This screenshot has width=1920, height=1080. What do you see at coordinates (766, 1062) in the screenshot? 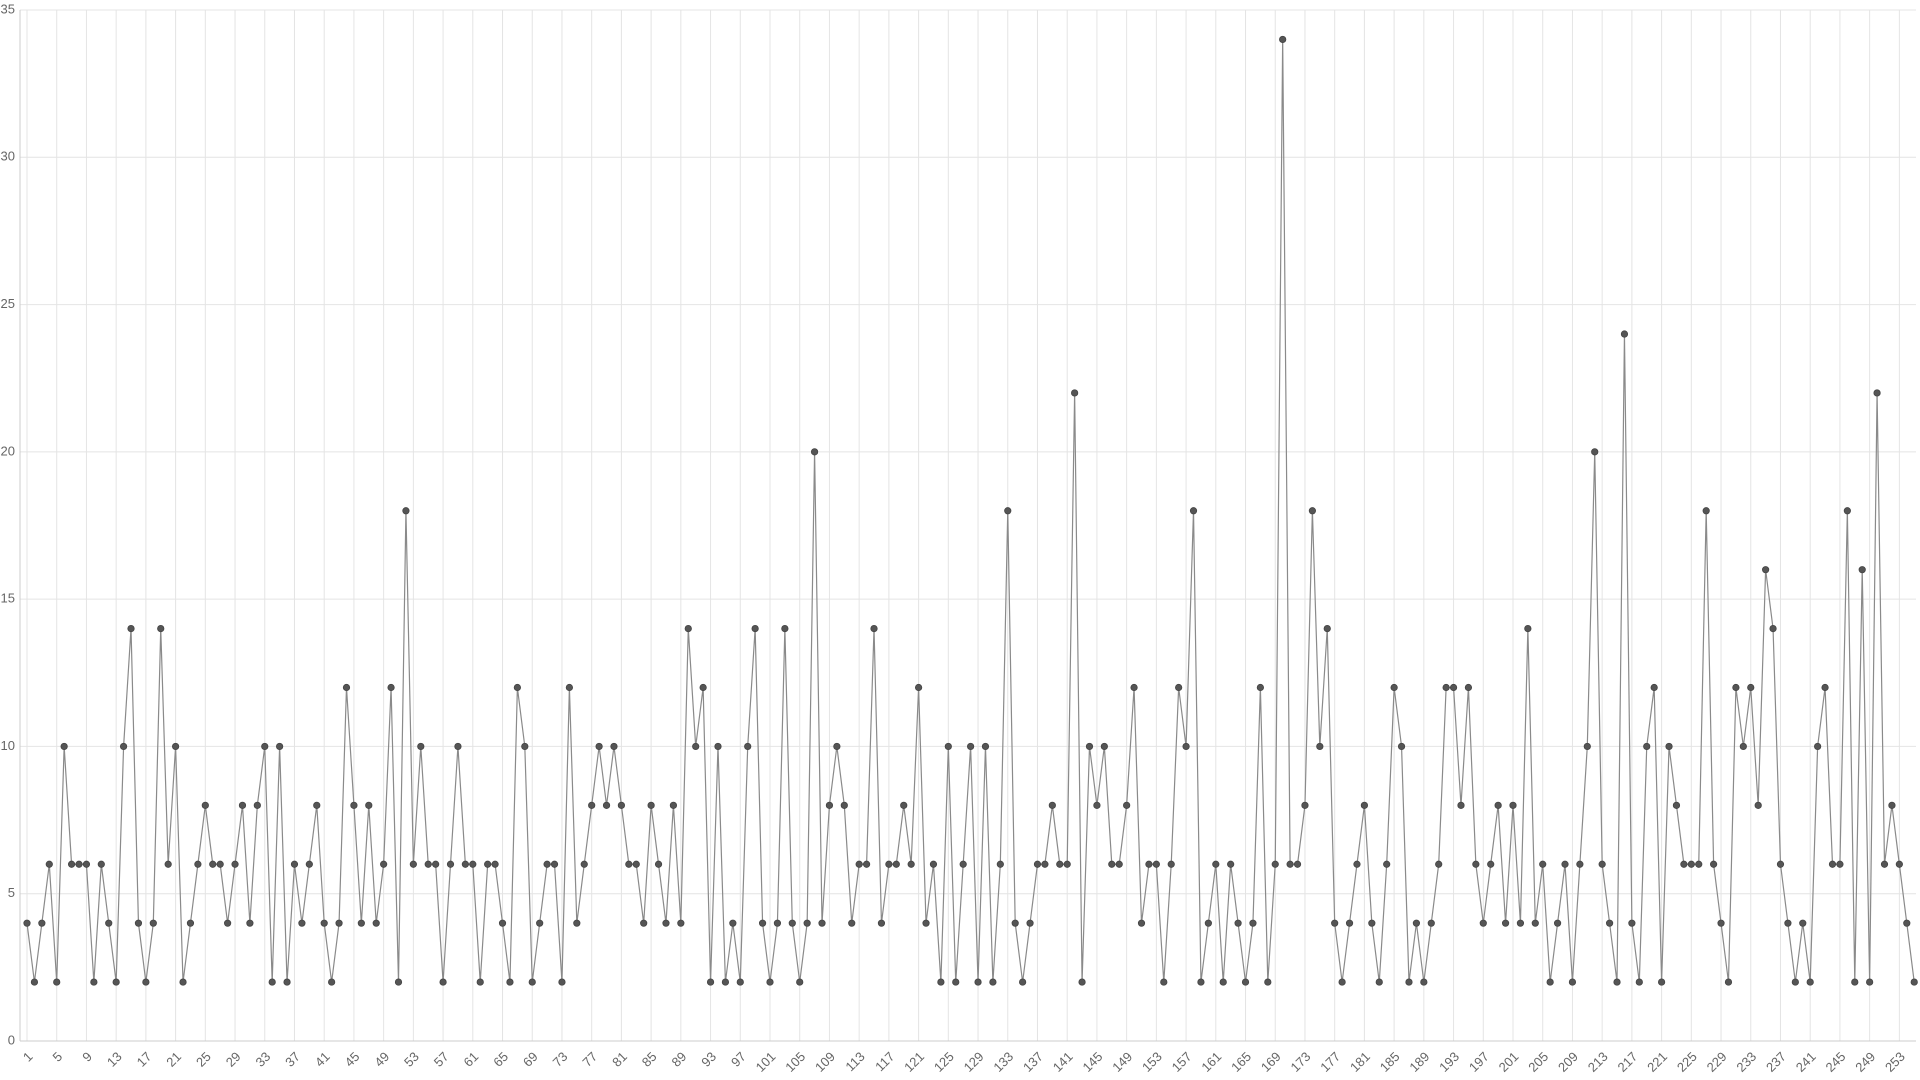
I see `x-tick-label: 101` at bounding box center [766, 1062].